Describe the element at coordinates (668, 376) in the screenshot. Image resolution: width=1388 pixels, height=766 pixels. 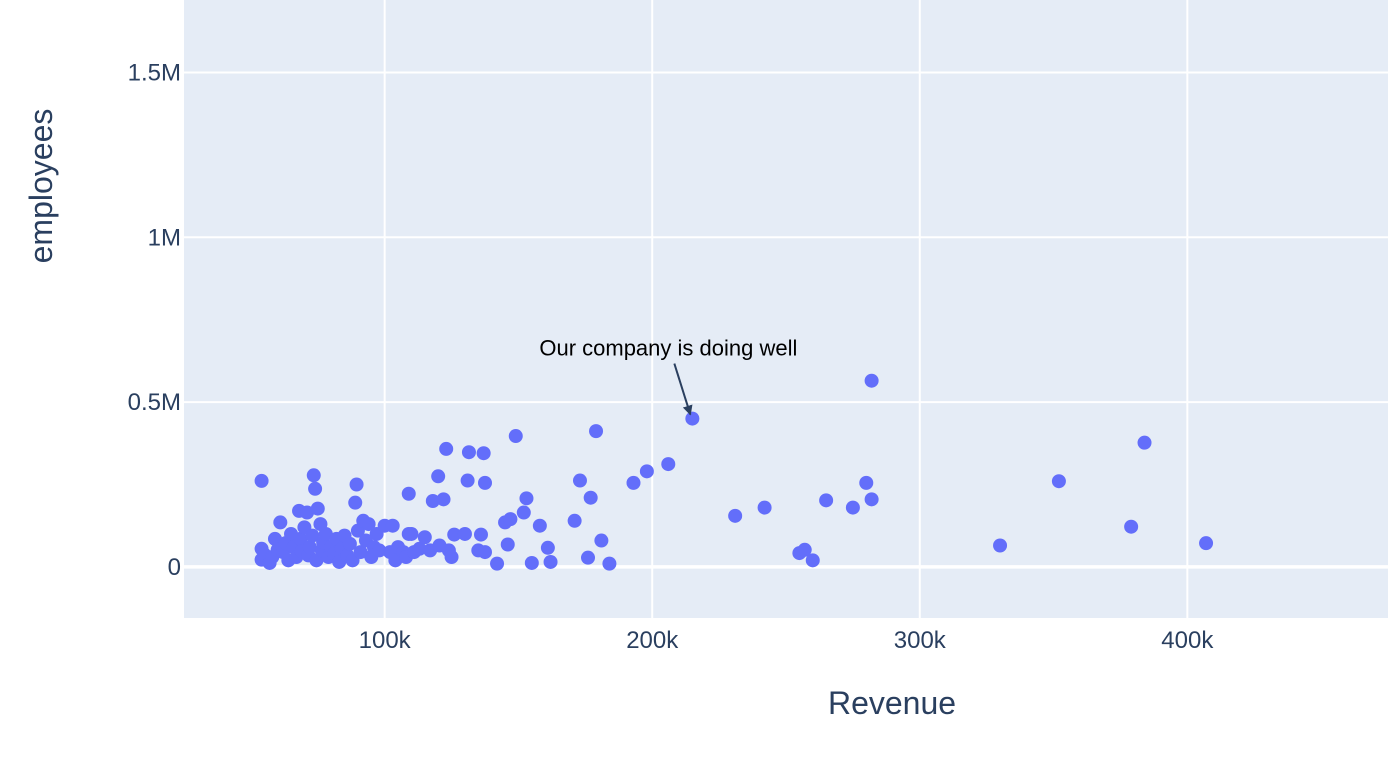
I see `annotation: Our company is doing well` at that location.